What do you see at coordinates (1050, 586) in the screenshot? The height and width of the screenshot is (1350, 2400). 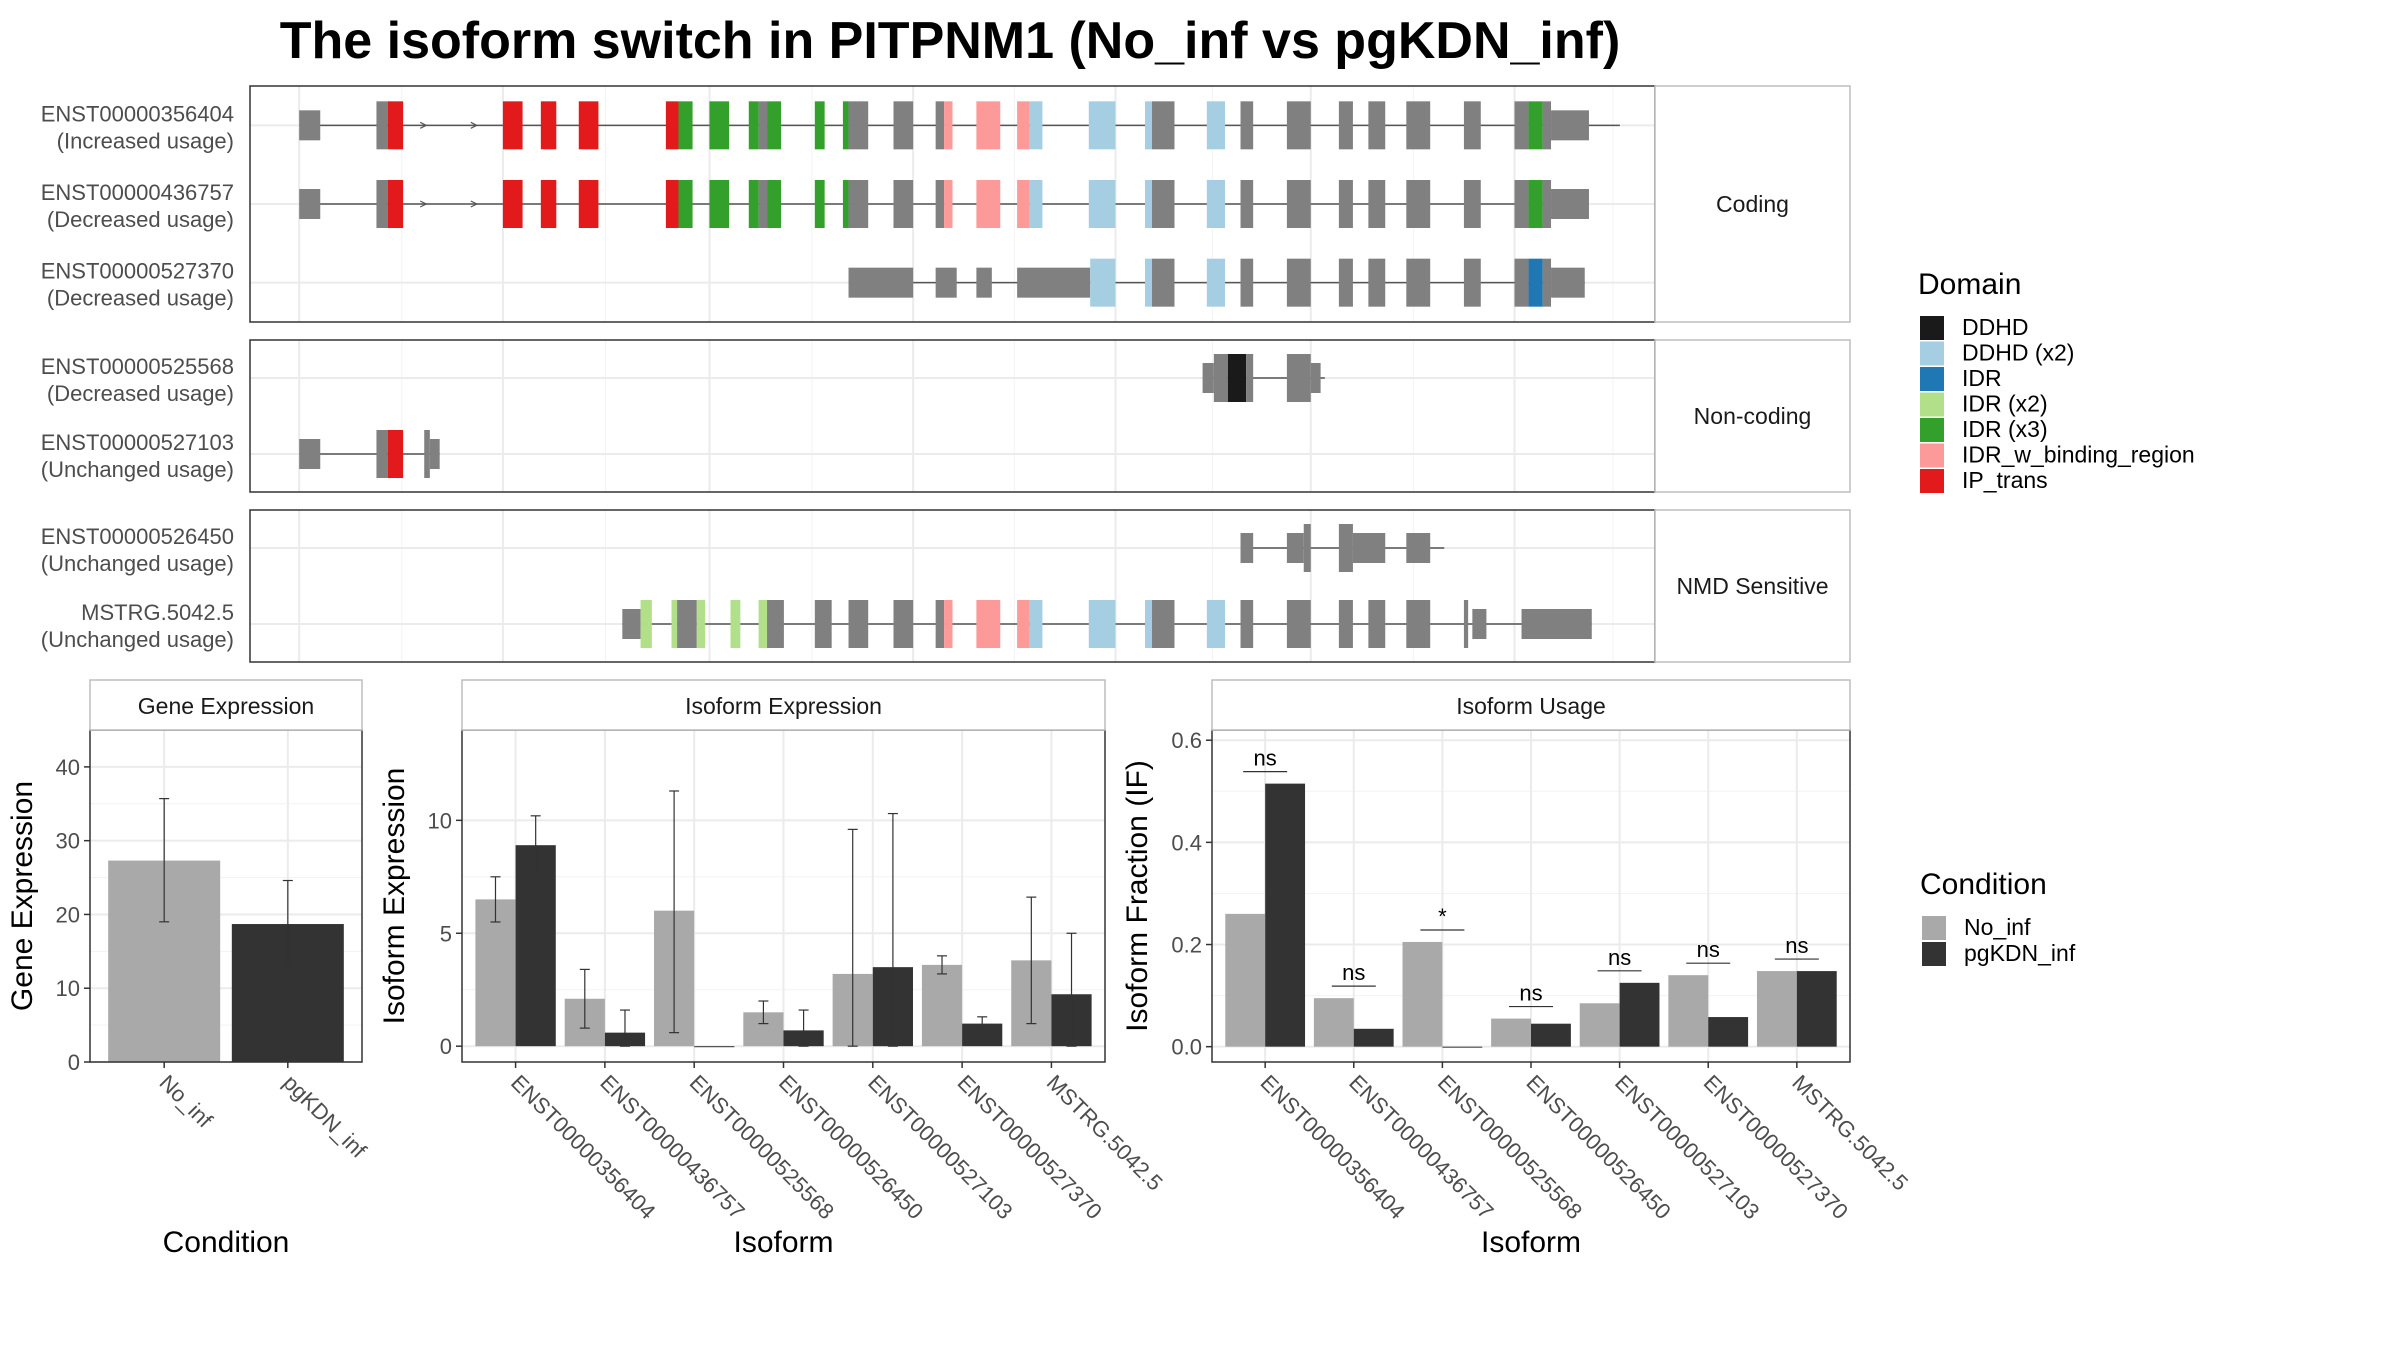 I see `structure-panel-nmd-sensitive: NMD Sensitive` at bounding box center [1050, 586].